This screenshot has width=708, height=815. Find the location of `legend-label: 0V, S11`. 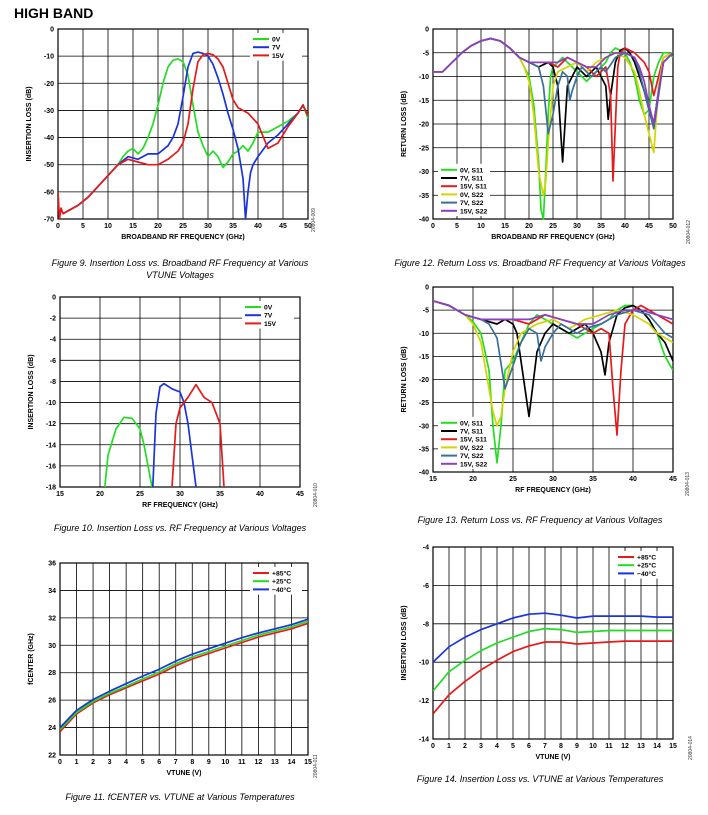

legend-label: 0V, S11 is located at coordinates (471, 423).